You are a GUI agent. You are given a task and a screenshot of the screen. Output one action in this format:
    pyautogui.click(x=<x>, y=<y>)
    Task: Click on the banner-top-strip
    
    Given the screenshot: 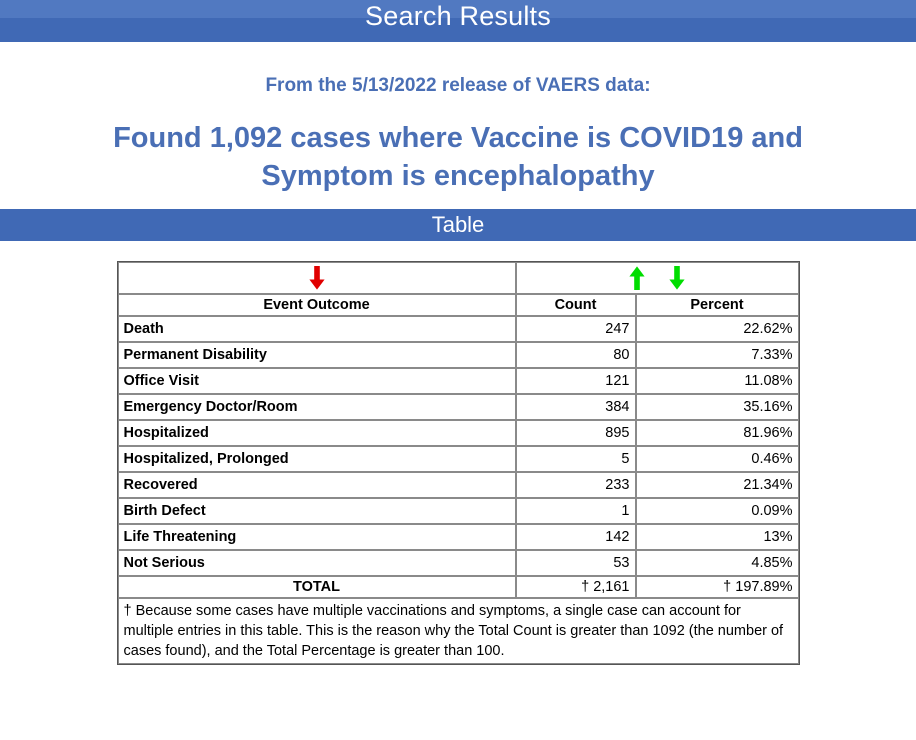 What is the action you would take?
    pyautogui.click(x=458, y=9)
    